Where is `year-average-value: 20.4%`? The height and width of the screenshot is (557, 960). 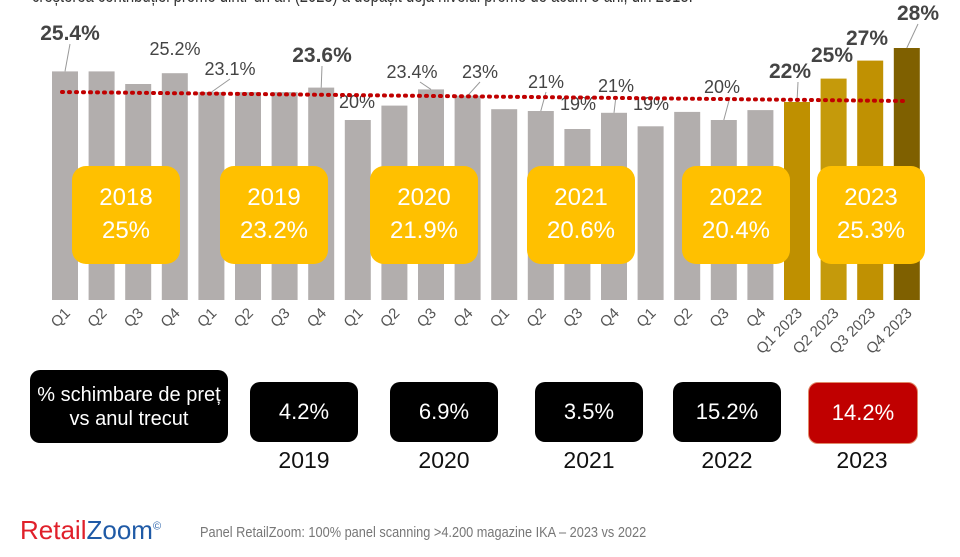
year-average-value: 20.4% is located at coordinates (736, 230).